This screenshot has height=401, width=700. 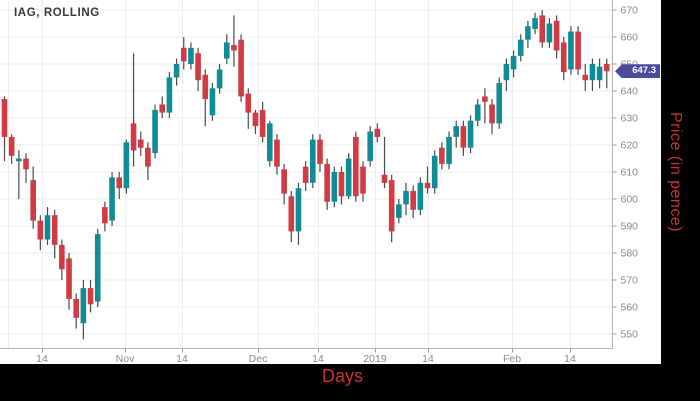 I want to click on y-tick-label: 610, so click(x=630, y=173).